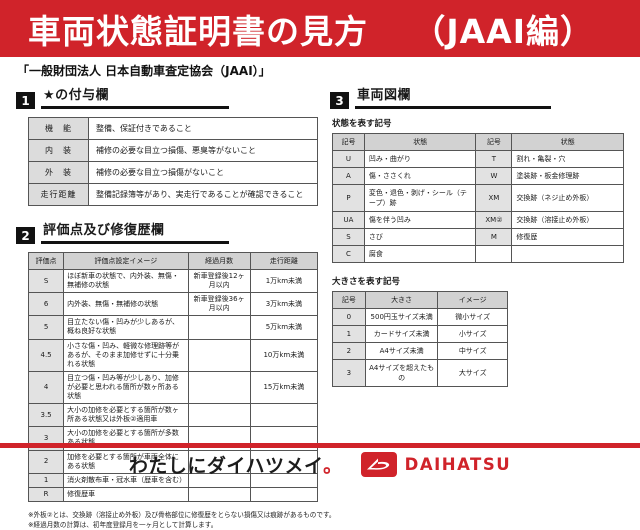 This screenshot has width=640, height=530. Describe the element at coordinates (235, 465) in the screenshot. I see `daihatsu-slogan: わたしにダイハツメイ。` at that location.